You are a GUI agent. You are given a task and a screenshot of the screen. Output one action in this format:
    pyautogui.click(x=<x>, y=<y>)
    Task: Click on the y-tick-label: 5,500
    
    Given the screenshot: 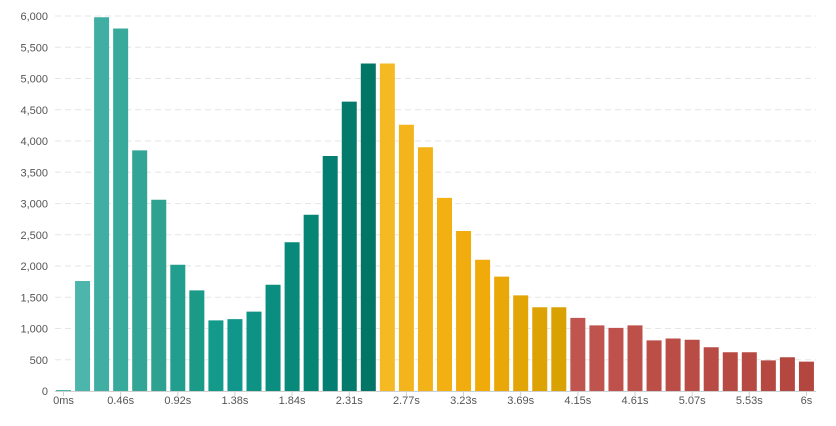 What is the action you would take?
    pyautogui.click(x=34, y=48)
    